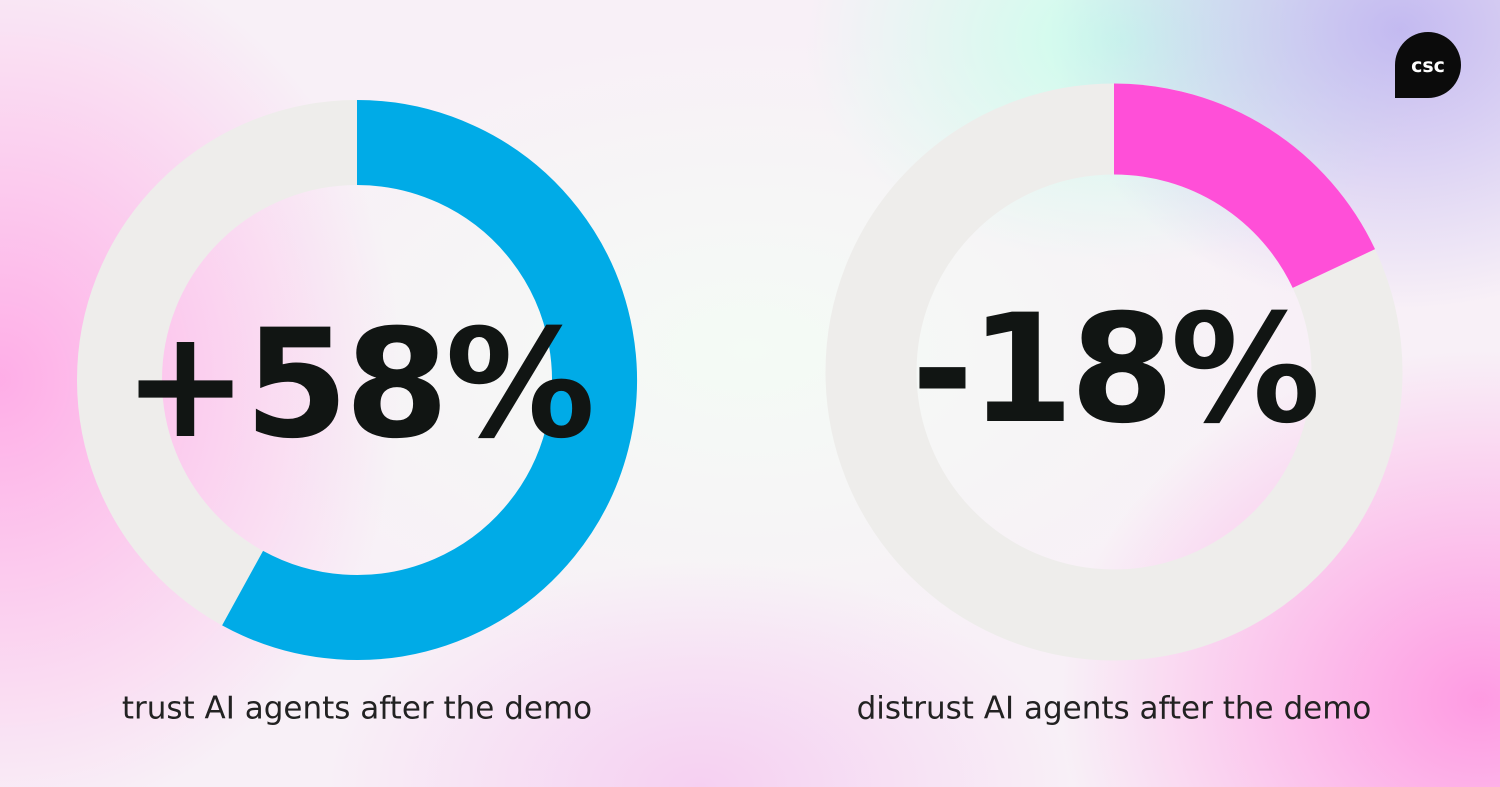  Describe the element at coordinates (357, 385) in the screenshot. I see `value-label: +58%` at that location.